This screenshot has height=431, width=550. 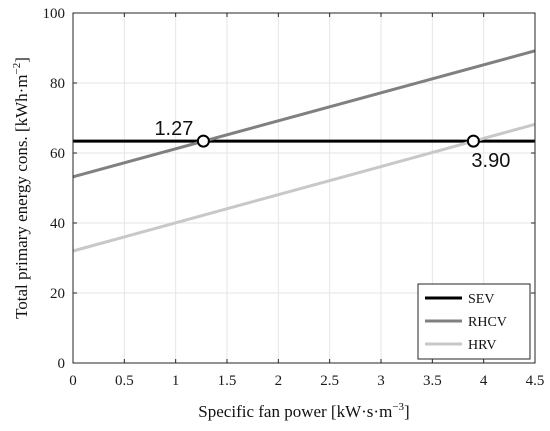 I want to click on y-tick-label: 60, so click(x=57, y=154).